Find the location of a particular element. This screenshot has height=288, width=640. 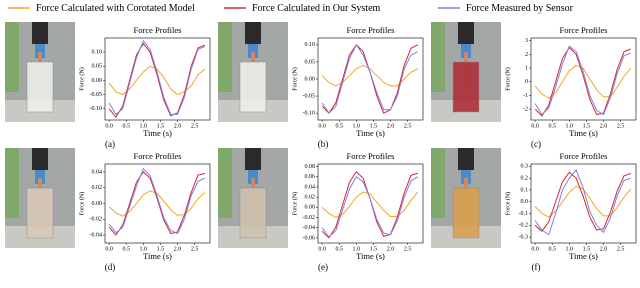

y-tick-label: 0.1 is located at coordinates (525, 190).